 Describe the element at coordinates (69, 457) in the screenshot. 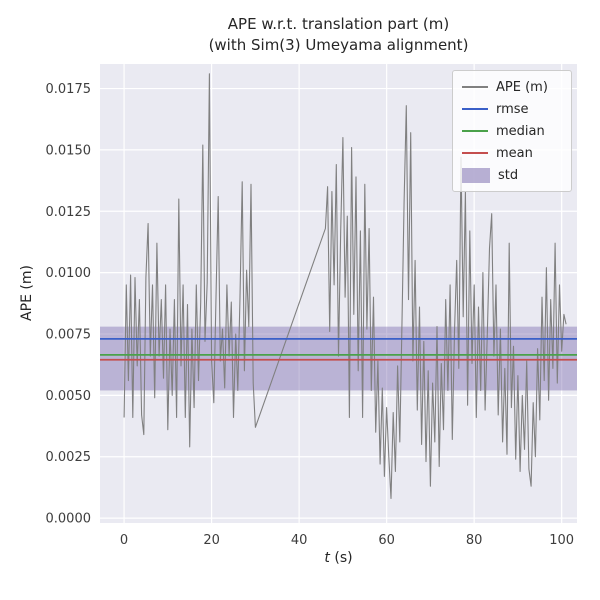

I see `y-tick-label: 0.0025` at that location.